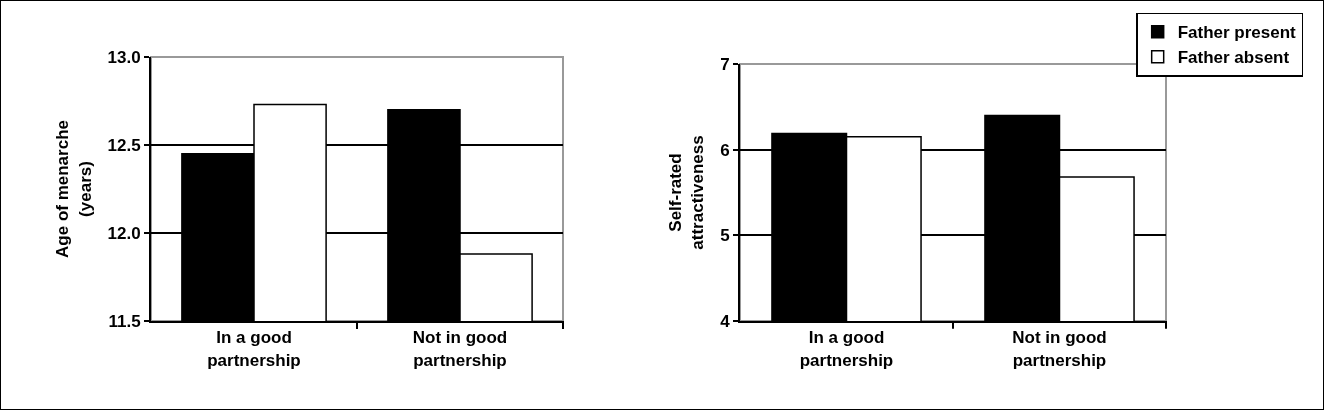 Image resolution: width=1324 pixels, height=410 pixels. Describe the element at coordinates (725, 236) in the screenshot. I see `y-tick-label: 5` at that location.